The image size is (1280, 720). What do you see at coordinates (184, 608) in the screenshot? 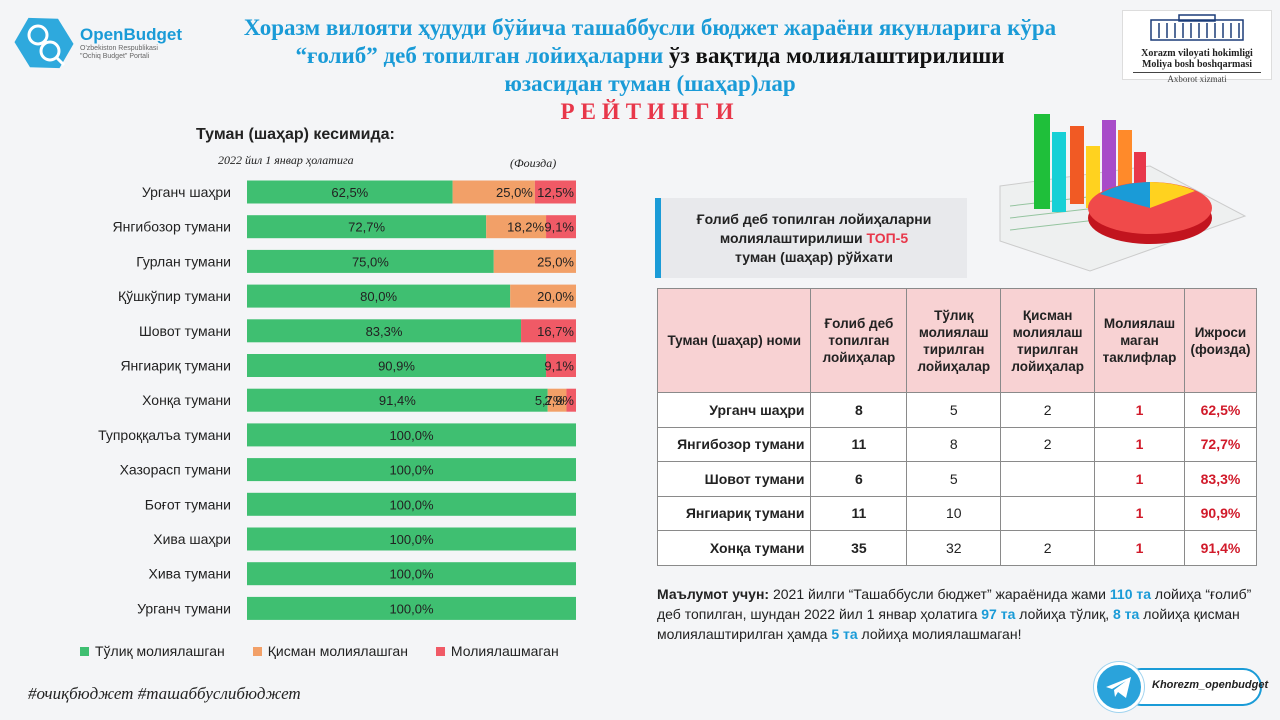
I see `category-label: Урганч тумани` at bounding box center [184, 608].